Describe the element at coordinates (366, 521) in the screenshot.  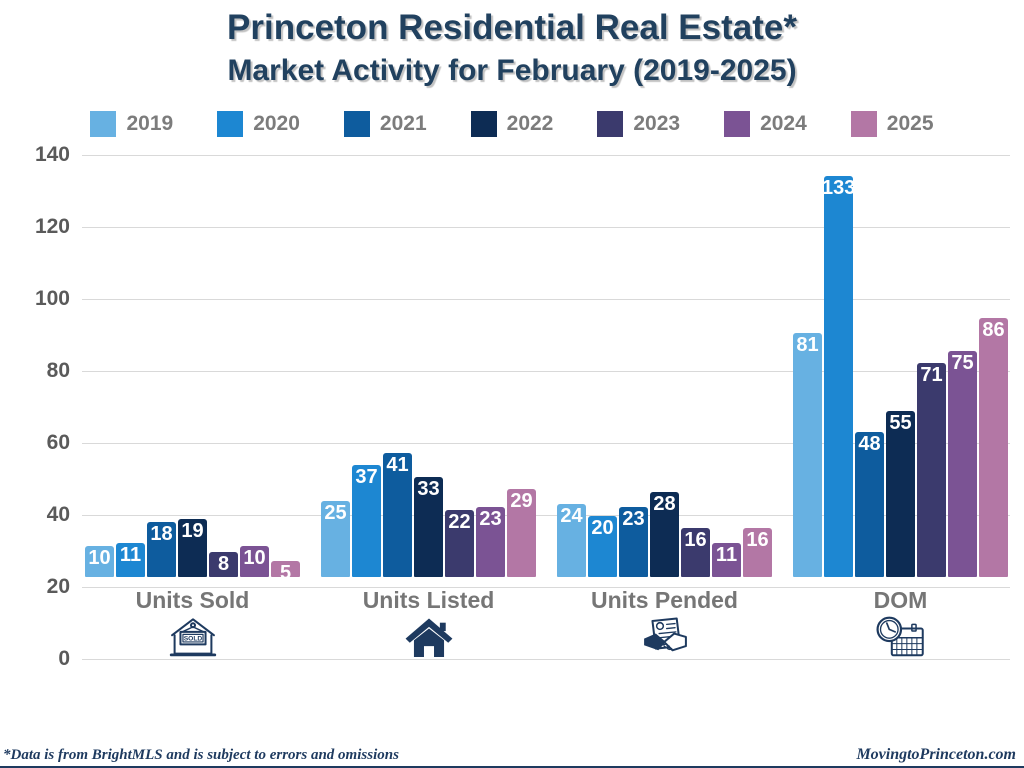
I see `bar-2020-units-listed: 37` at that location.